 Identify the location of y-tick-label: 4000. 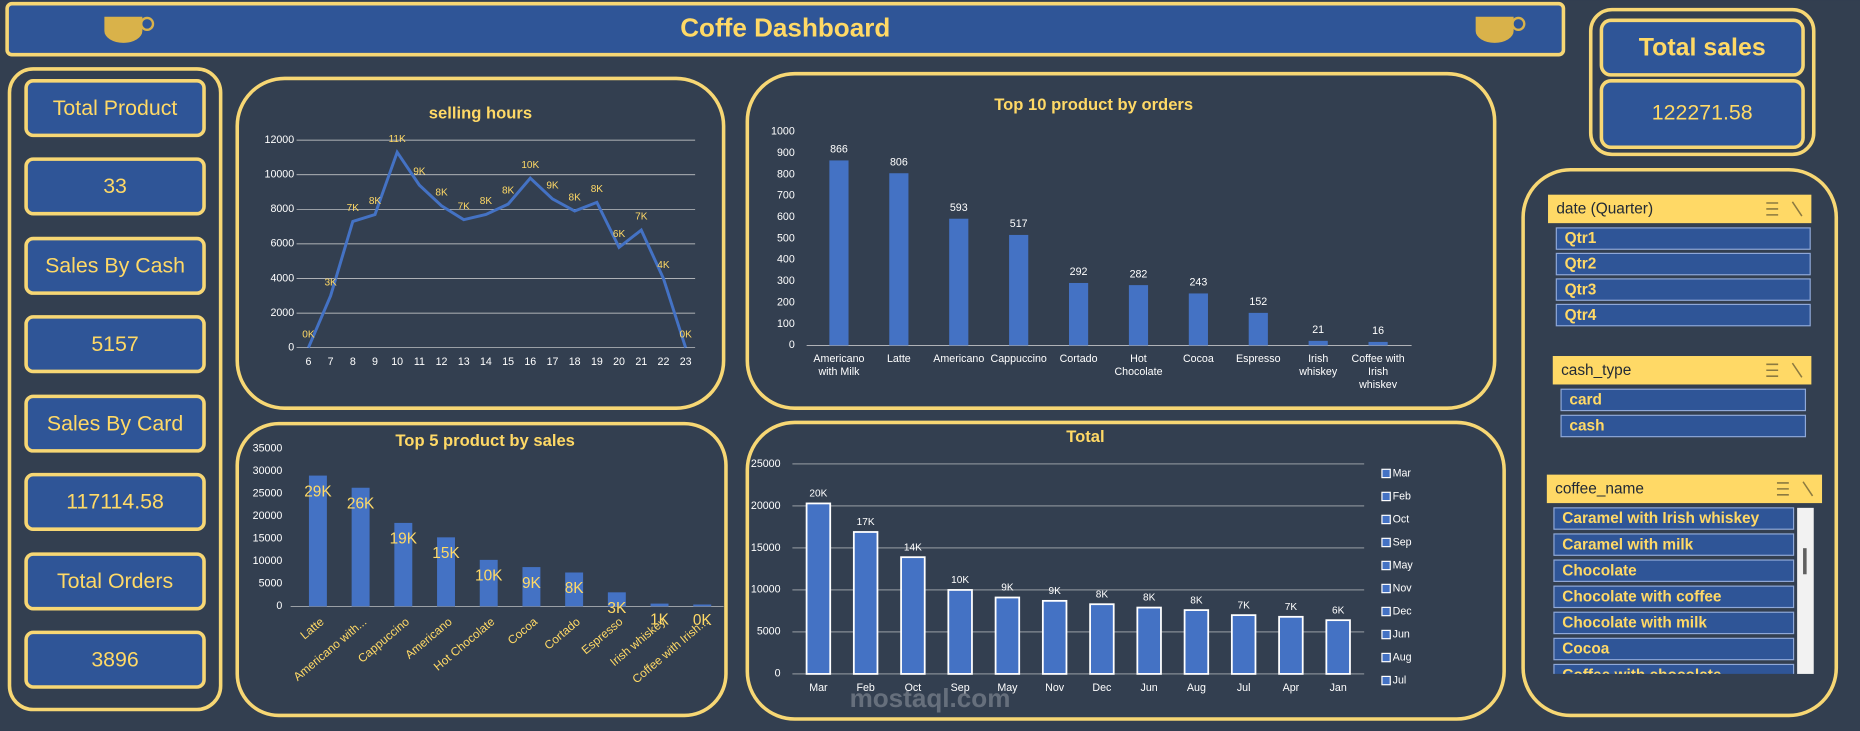
(282, 278).